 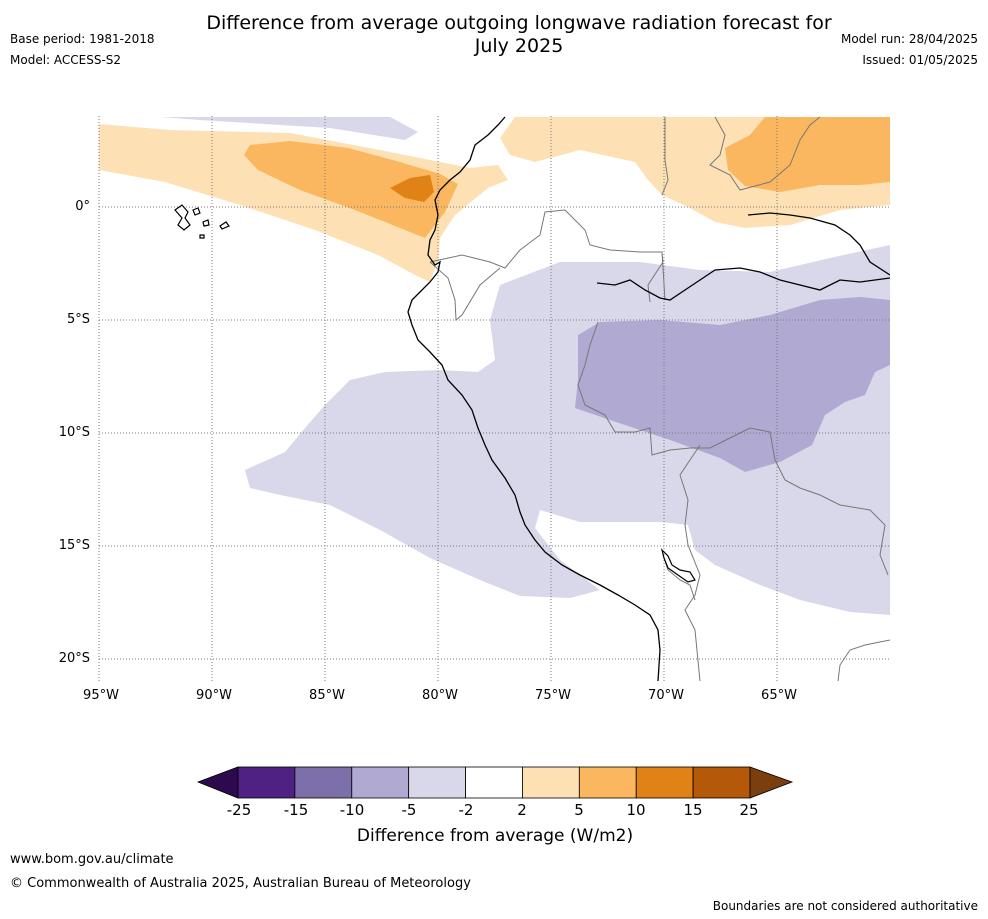 What do you see at coordinates (519, 46) in the screenshot?
I see `title-line-2: July 2025` at bounding box center [519, 46].